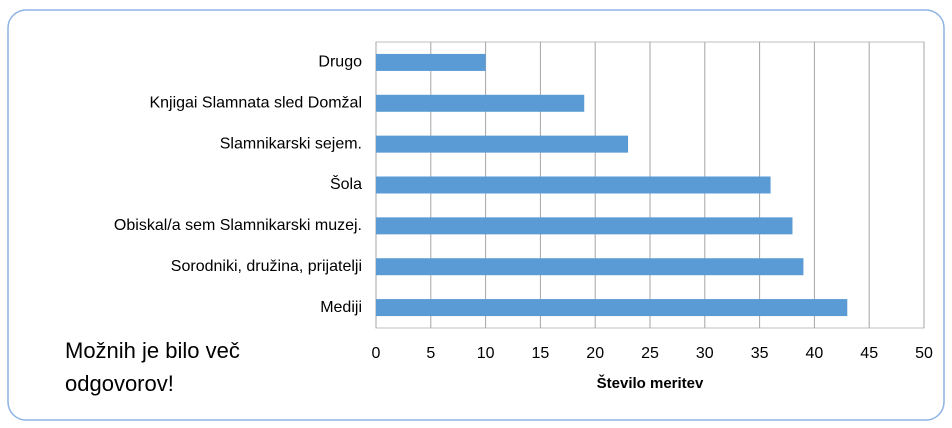 The width and height of the screenshot is (952, 428). What do you see at coordinates (486, 353) in the screenshot?
I see `x-tick-label: 10` at bounding box center [486, 353].